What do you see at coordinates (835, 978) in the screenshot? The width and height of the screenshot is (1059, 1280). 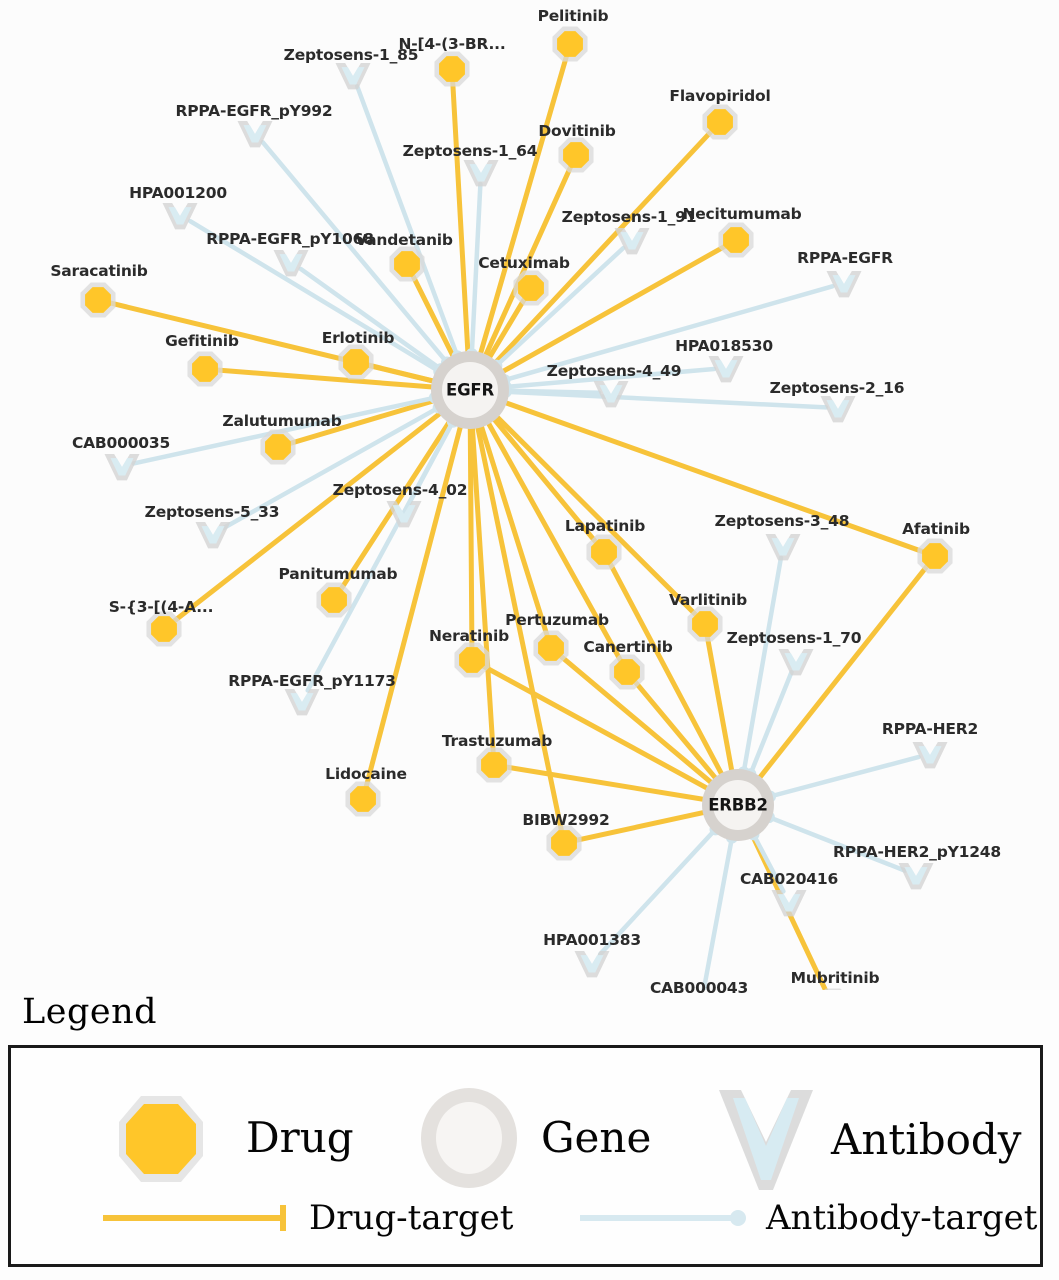 I see `drug-label: Mubritinib` at bounding box center [835, 978].